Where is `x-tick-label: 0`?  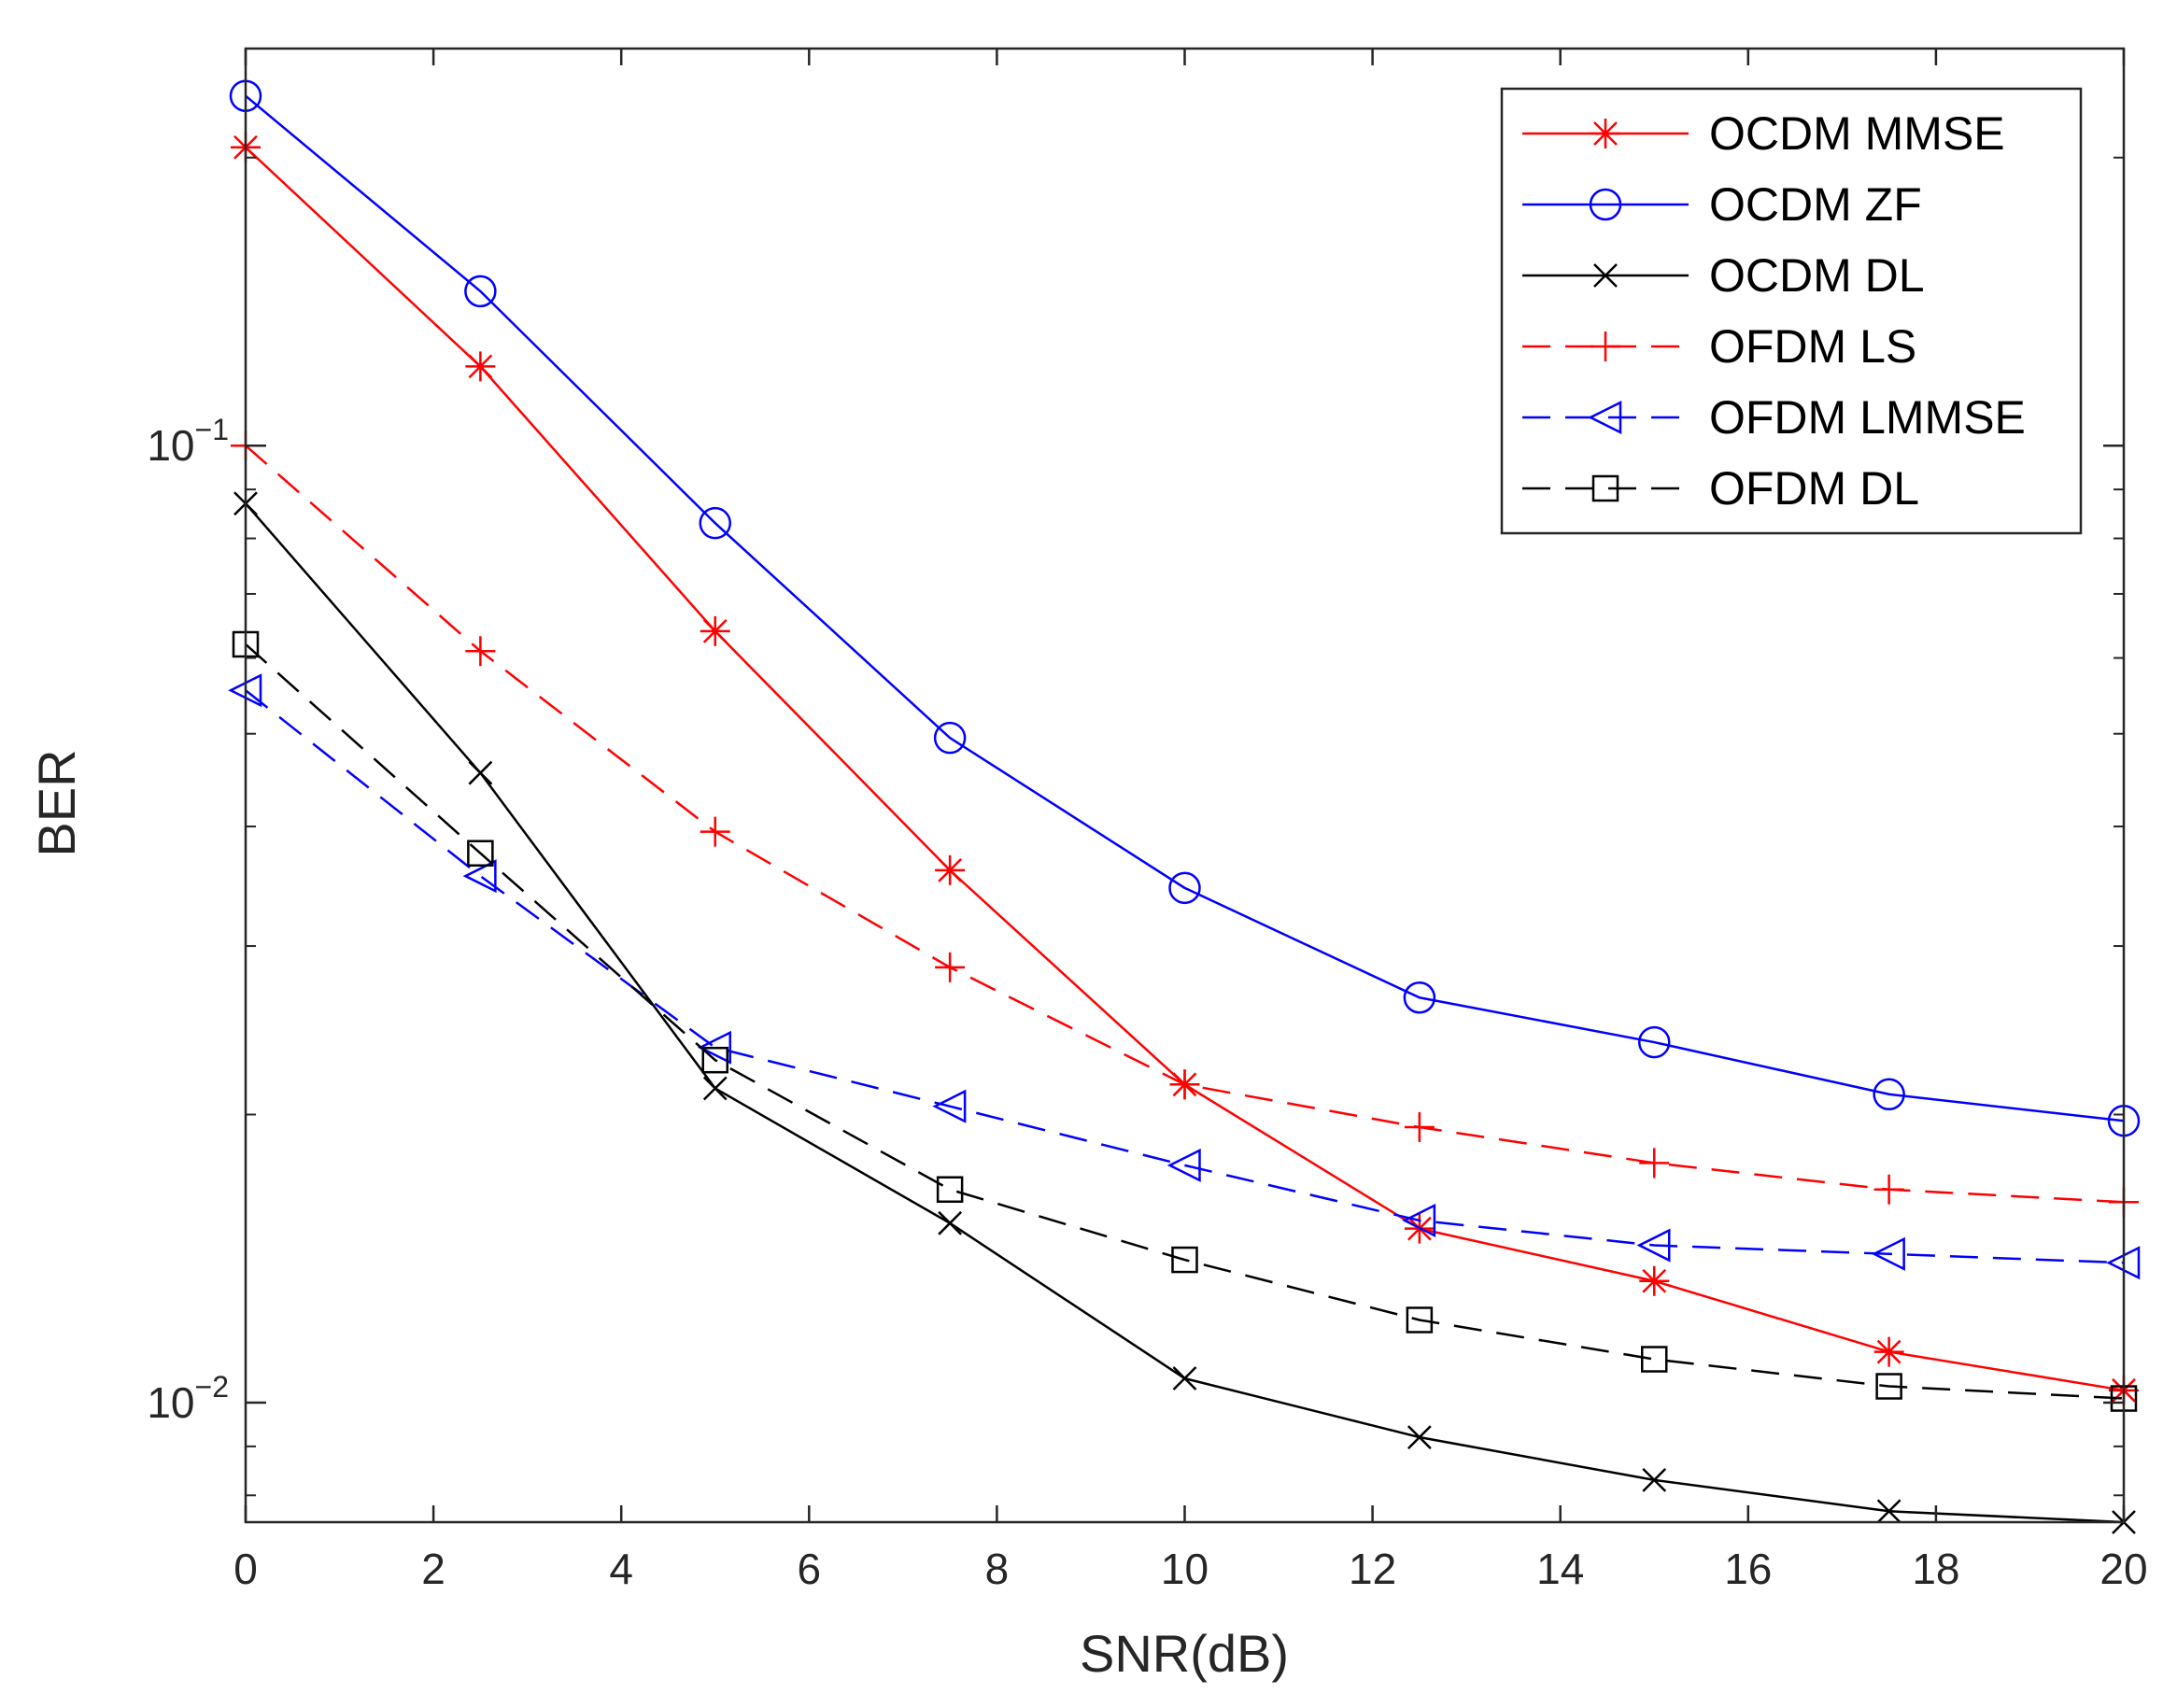 x-tick-label: 0 is located at coordinates (245, 1569).